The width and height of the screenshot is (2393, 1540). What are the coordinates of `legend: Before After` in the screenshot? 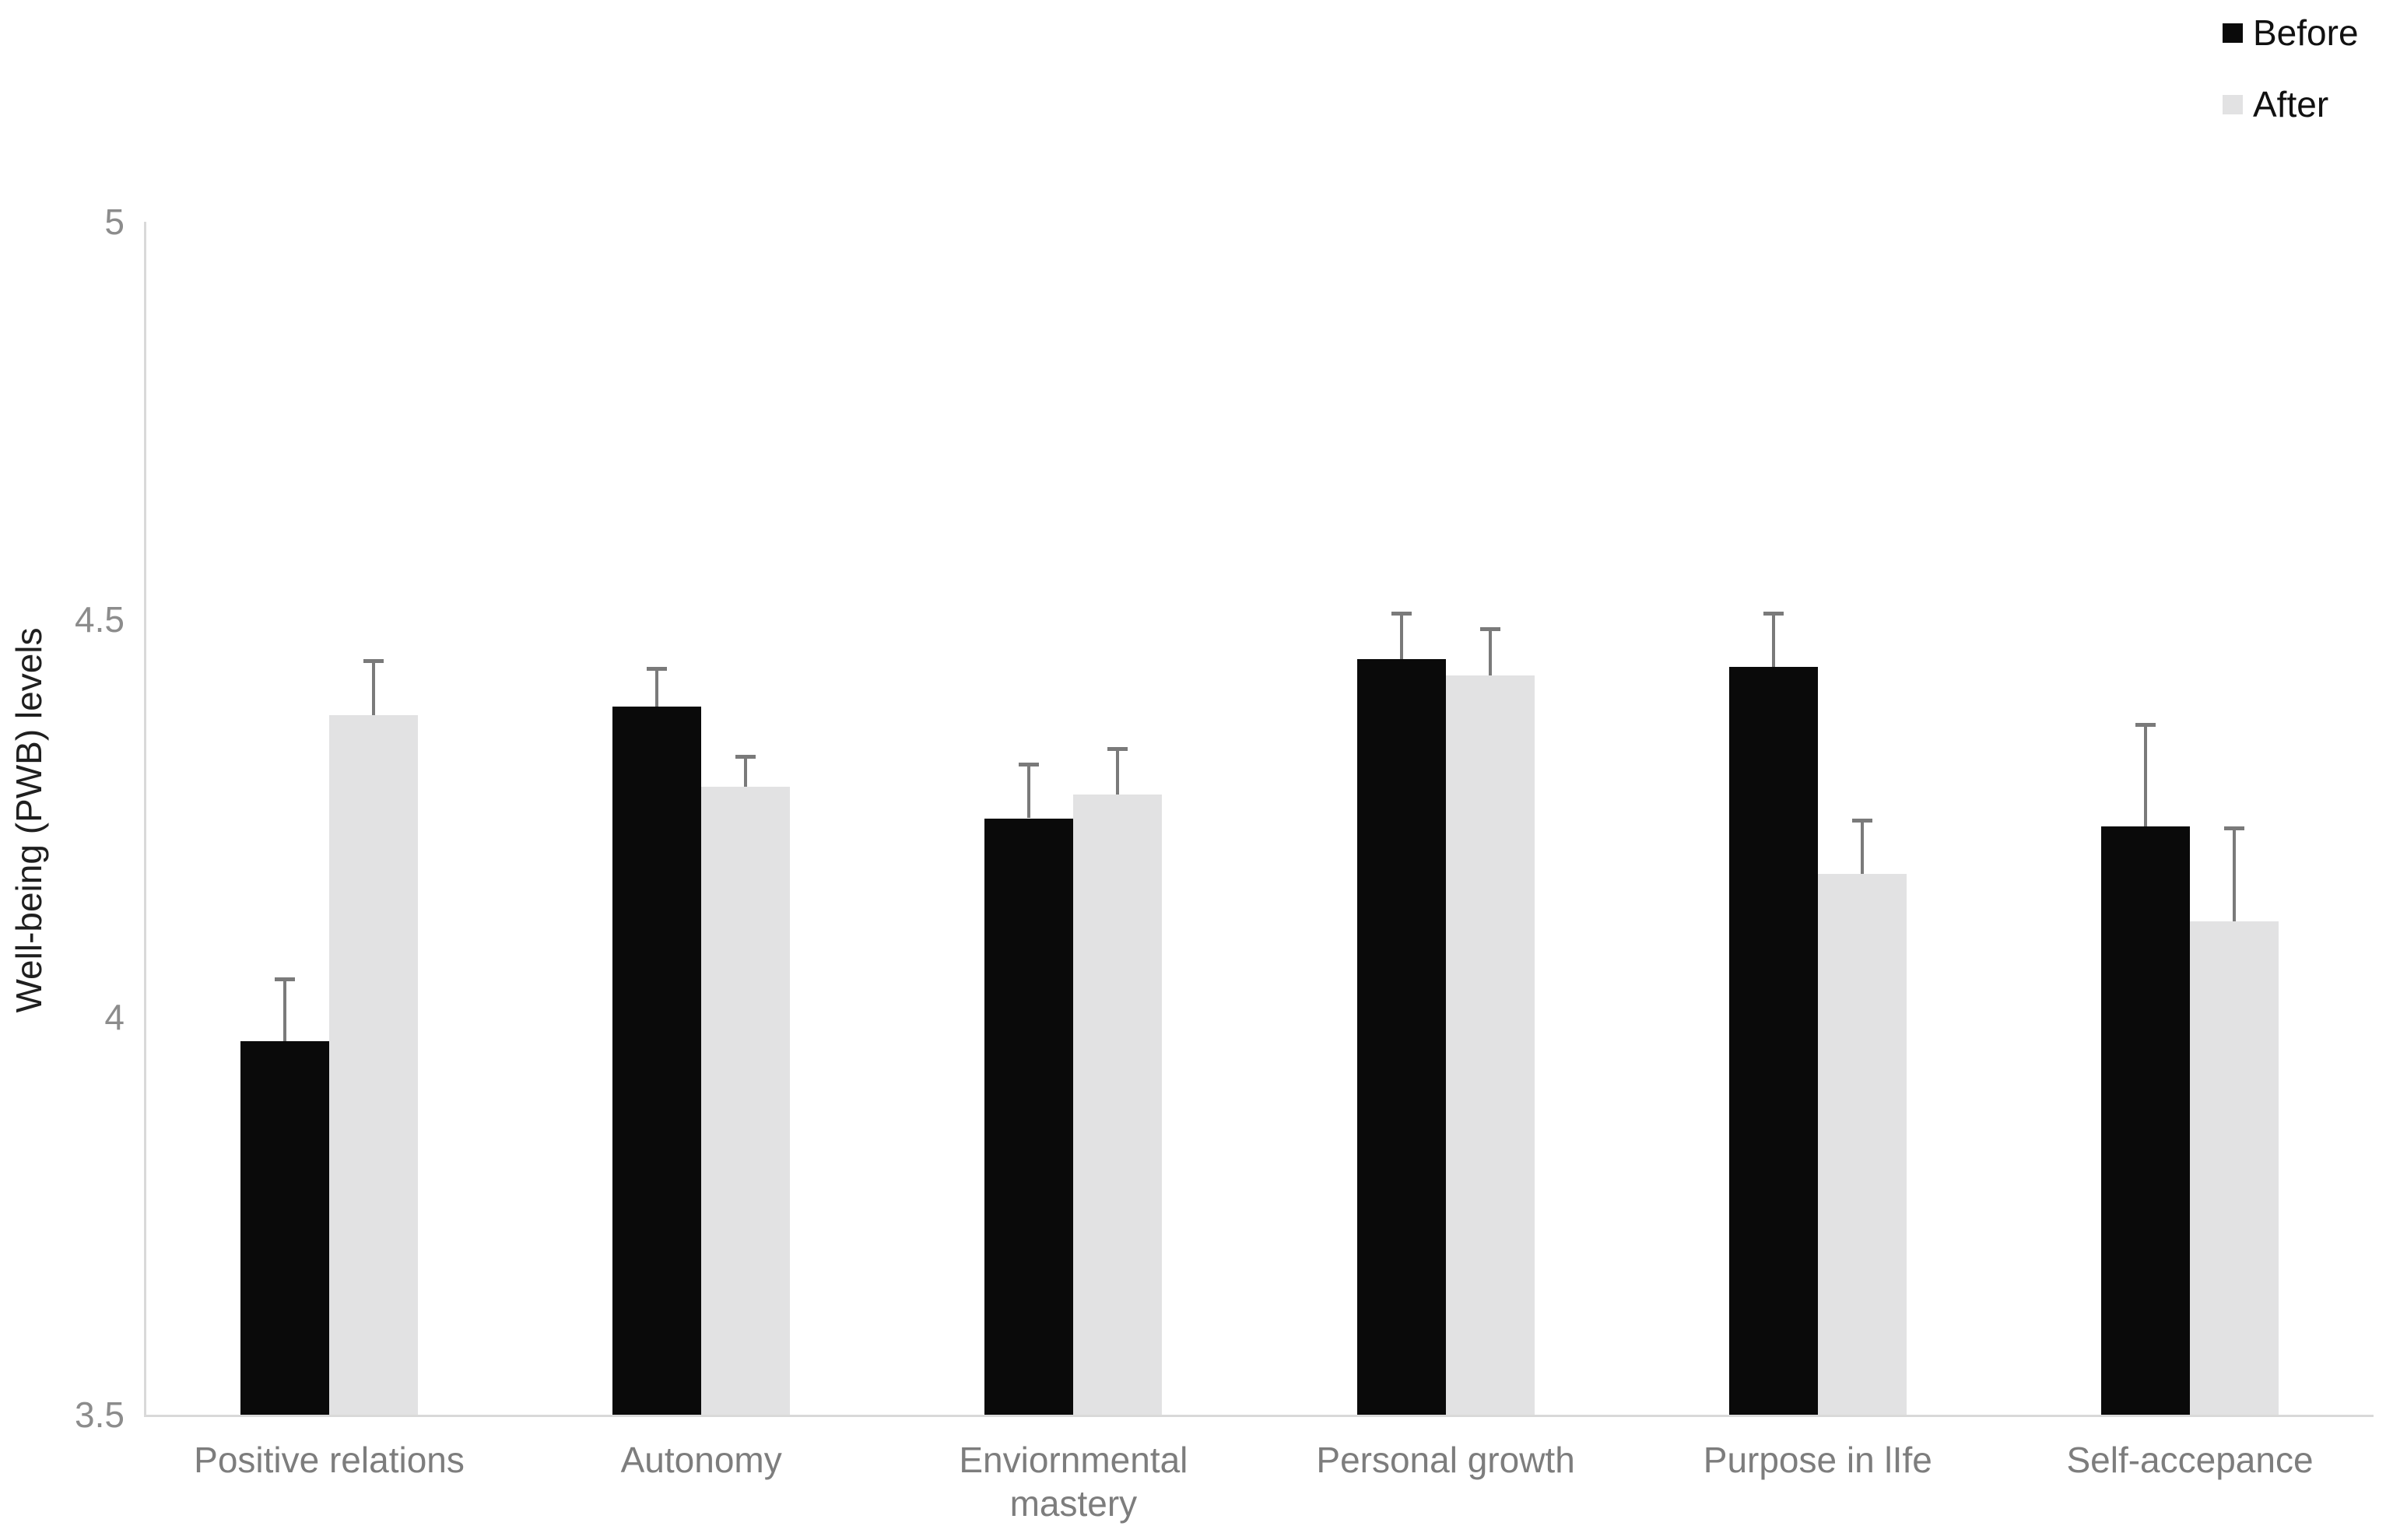 It's located at (2291, 85).